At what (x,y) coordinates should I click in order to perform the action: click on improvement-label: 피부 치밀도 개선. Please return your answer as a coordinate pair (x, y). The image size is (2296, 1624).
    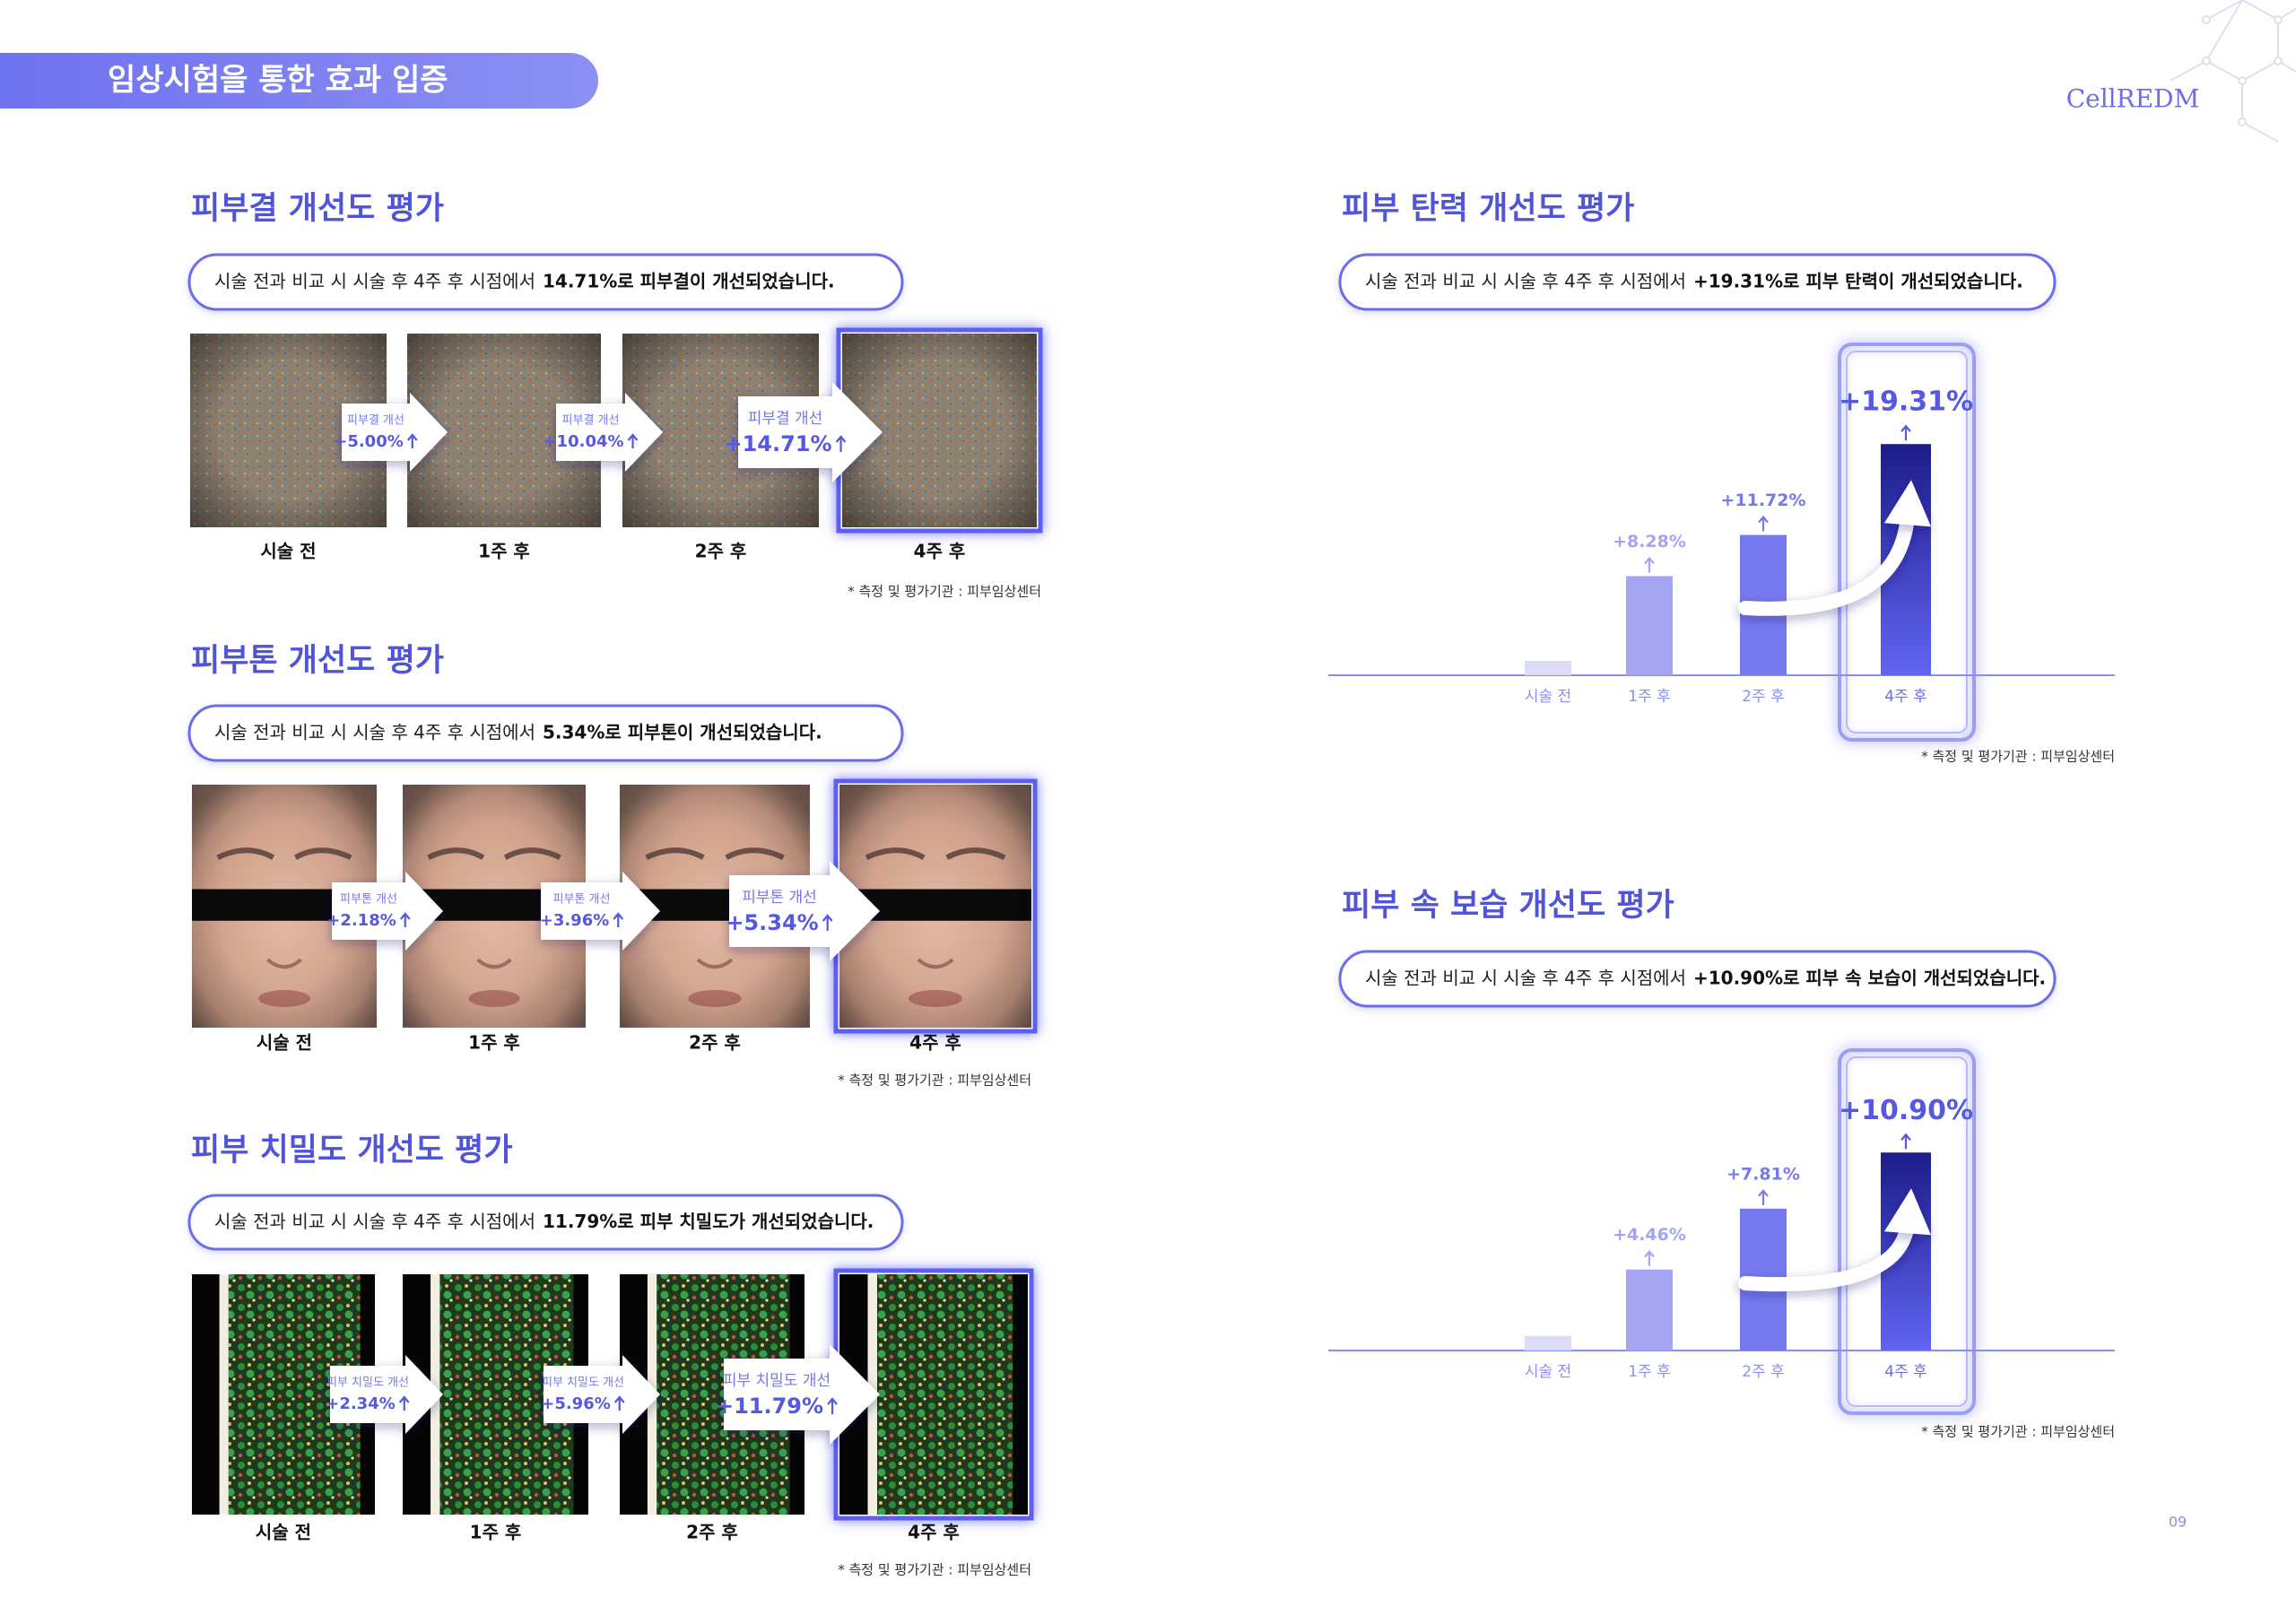
    Looking at the image, I should click on (777, 1381).